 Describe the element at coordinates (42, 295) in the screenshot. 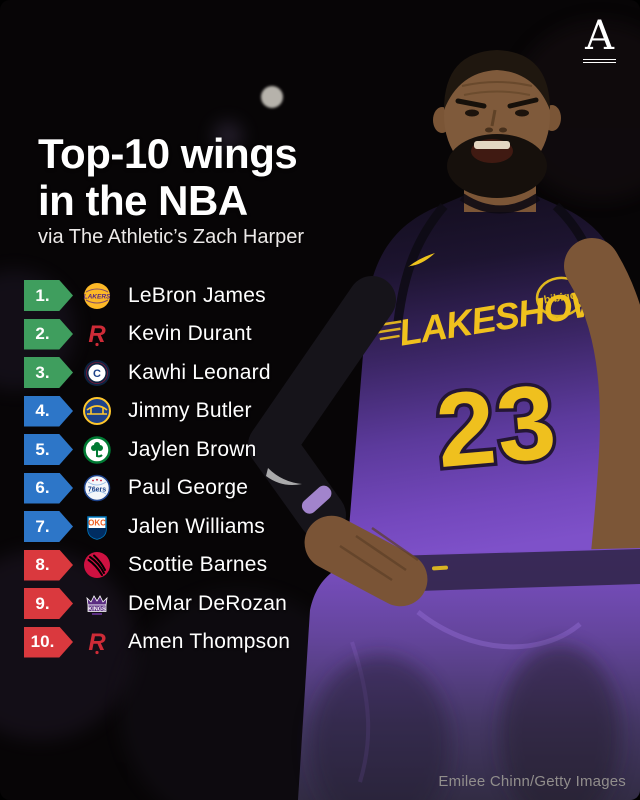

I see `rank-number: 1.` at that location.